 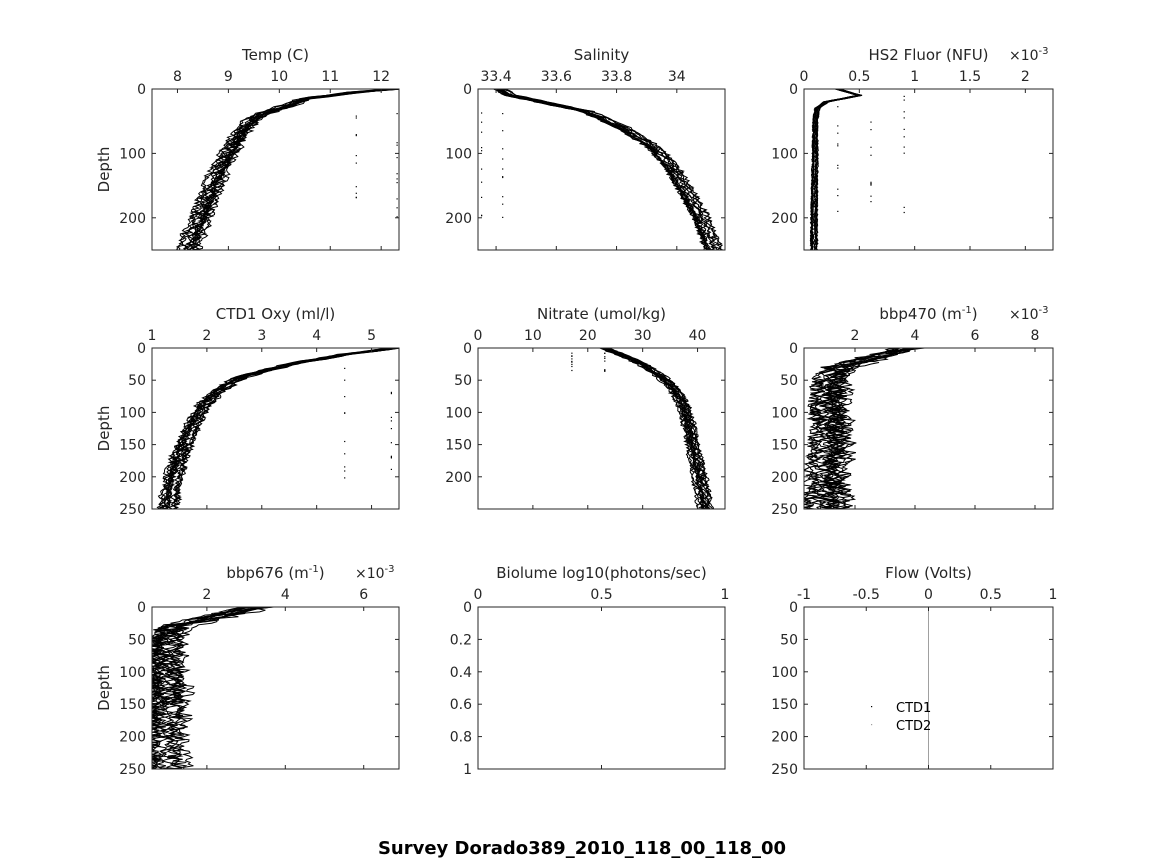 What do you see at coordinates (1035, 336) in the screenshot?
I see `x-tick-label: 8` at bounding box center [1035, 336].